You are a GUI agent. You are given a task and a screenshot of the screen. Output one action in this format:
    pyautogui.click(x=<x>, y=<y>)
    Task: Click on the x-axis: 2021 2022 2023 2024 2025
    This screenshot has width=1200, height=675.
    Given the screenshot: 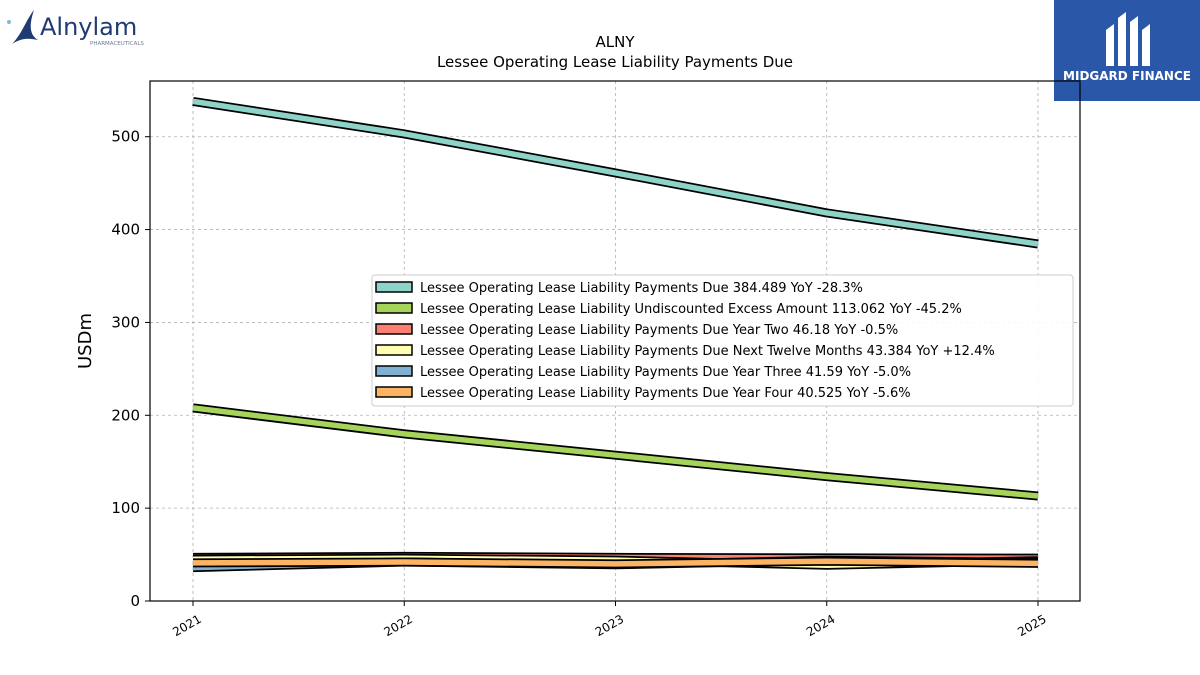 What is the action you would take?
    pyautogui.click(x=609, y=620)
    